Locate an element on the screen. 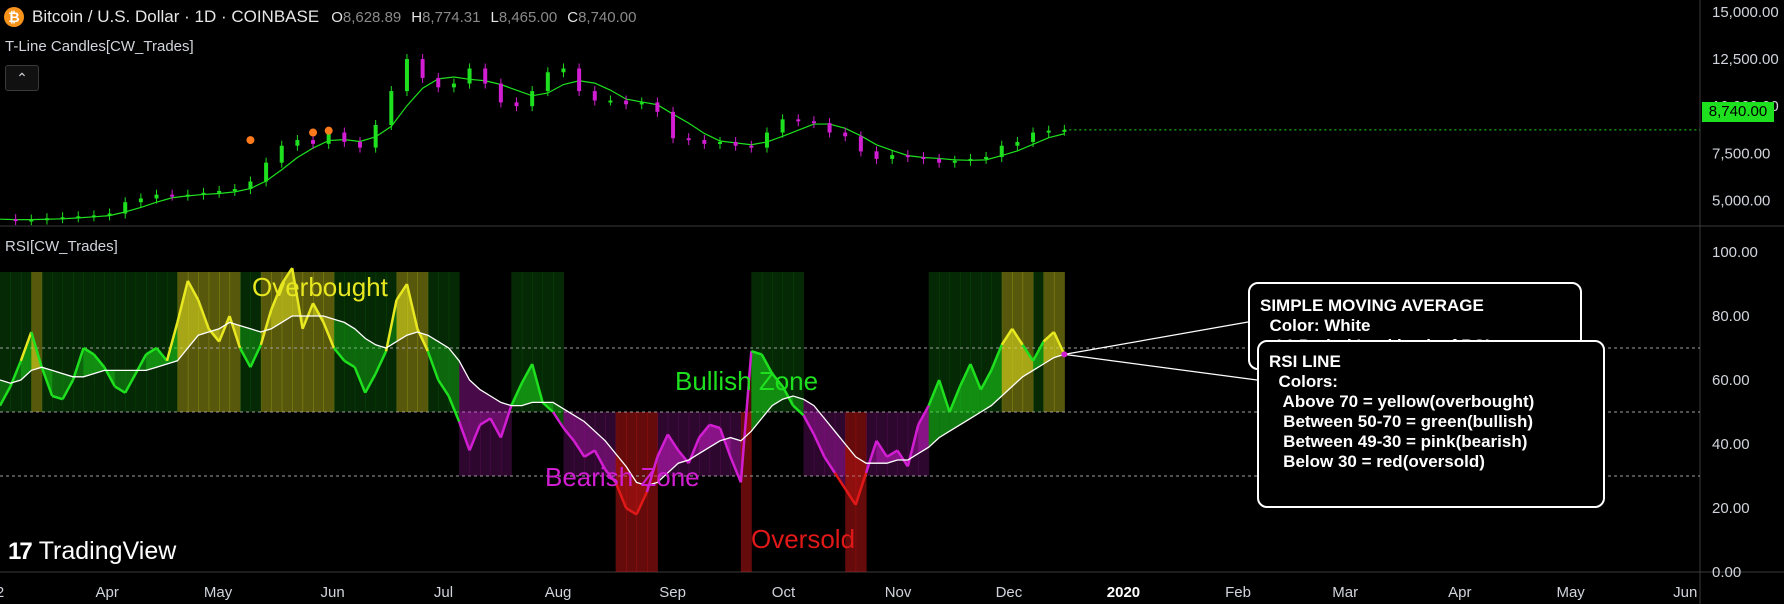  sma-callout-line: Color: White is located at coordinates (1315, 325).